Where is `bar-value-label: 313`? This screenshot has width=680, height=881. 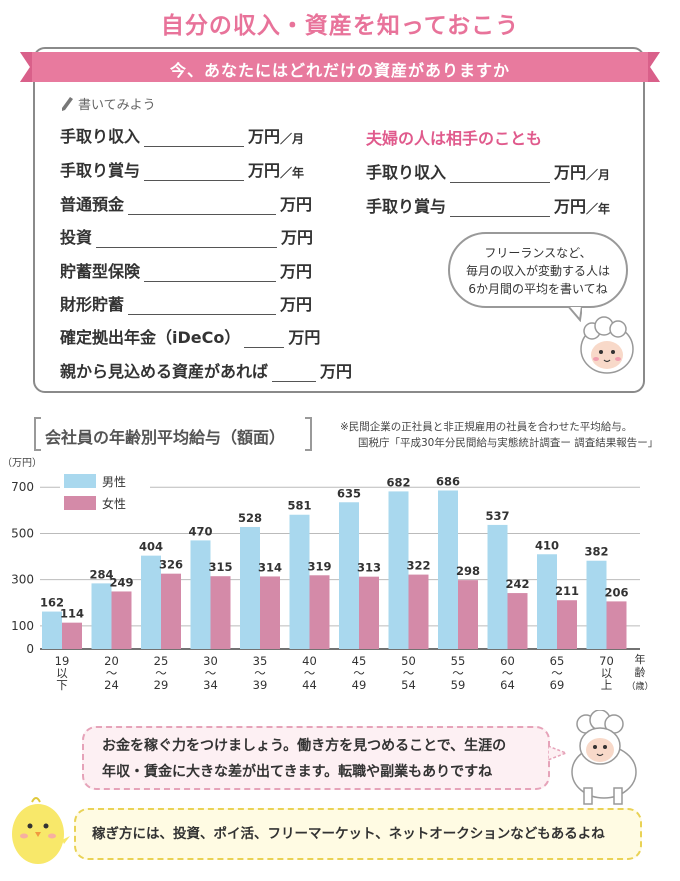 bar-value-label: 313 is located at coordinates (369, 568).